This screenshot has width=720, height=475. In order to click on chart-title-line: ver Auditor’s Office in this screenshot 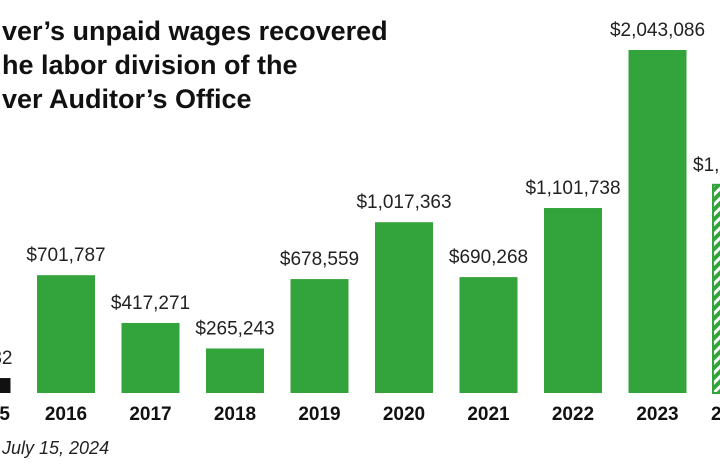, I will do `click(127, 99)`.